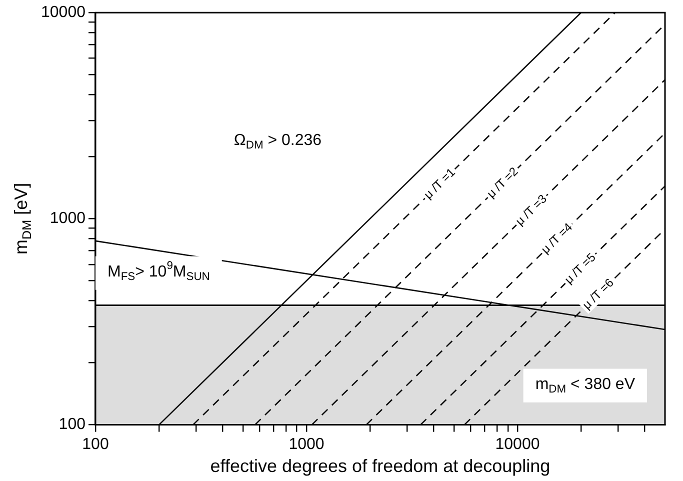 Image resolution: width=683 pixels, height=481 pixels. I want to click on text: μ /T =6, so click(598, 293).